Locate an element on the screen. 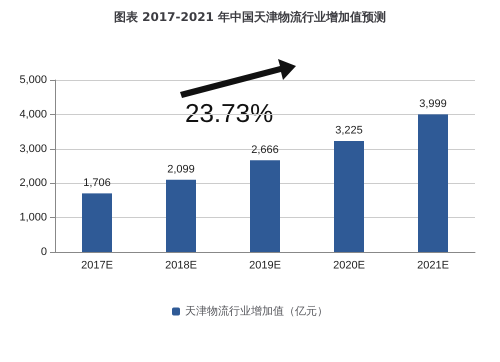 This screenshot has height=362, width=500. x-tick-label: 2019E is located at coordinates (265, 266).